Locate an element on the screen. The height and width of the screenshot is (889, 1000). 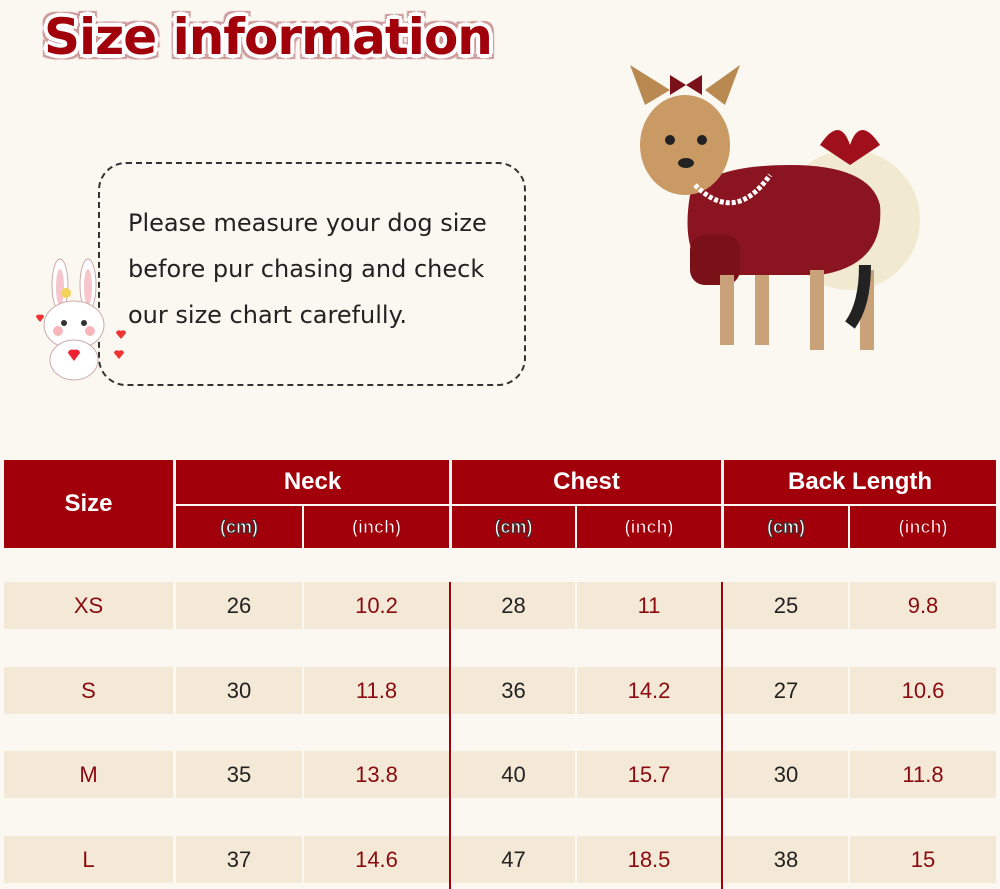
value-cell: 11 is located at coordinates (649, 605).